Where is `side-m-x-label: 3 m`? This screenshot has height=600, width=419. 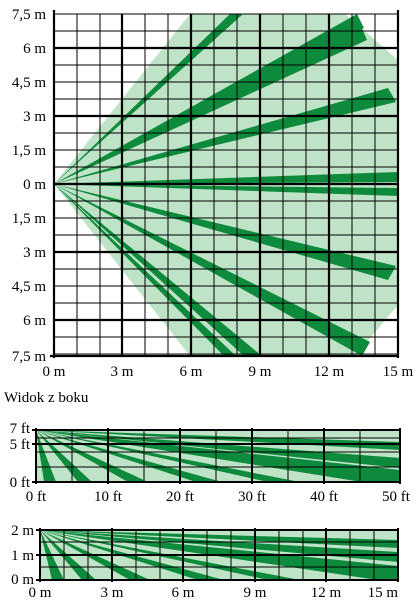 side-m-x-label: 3 m is located at coordinates (112, 592).